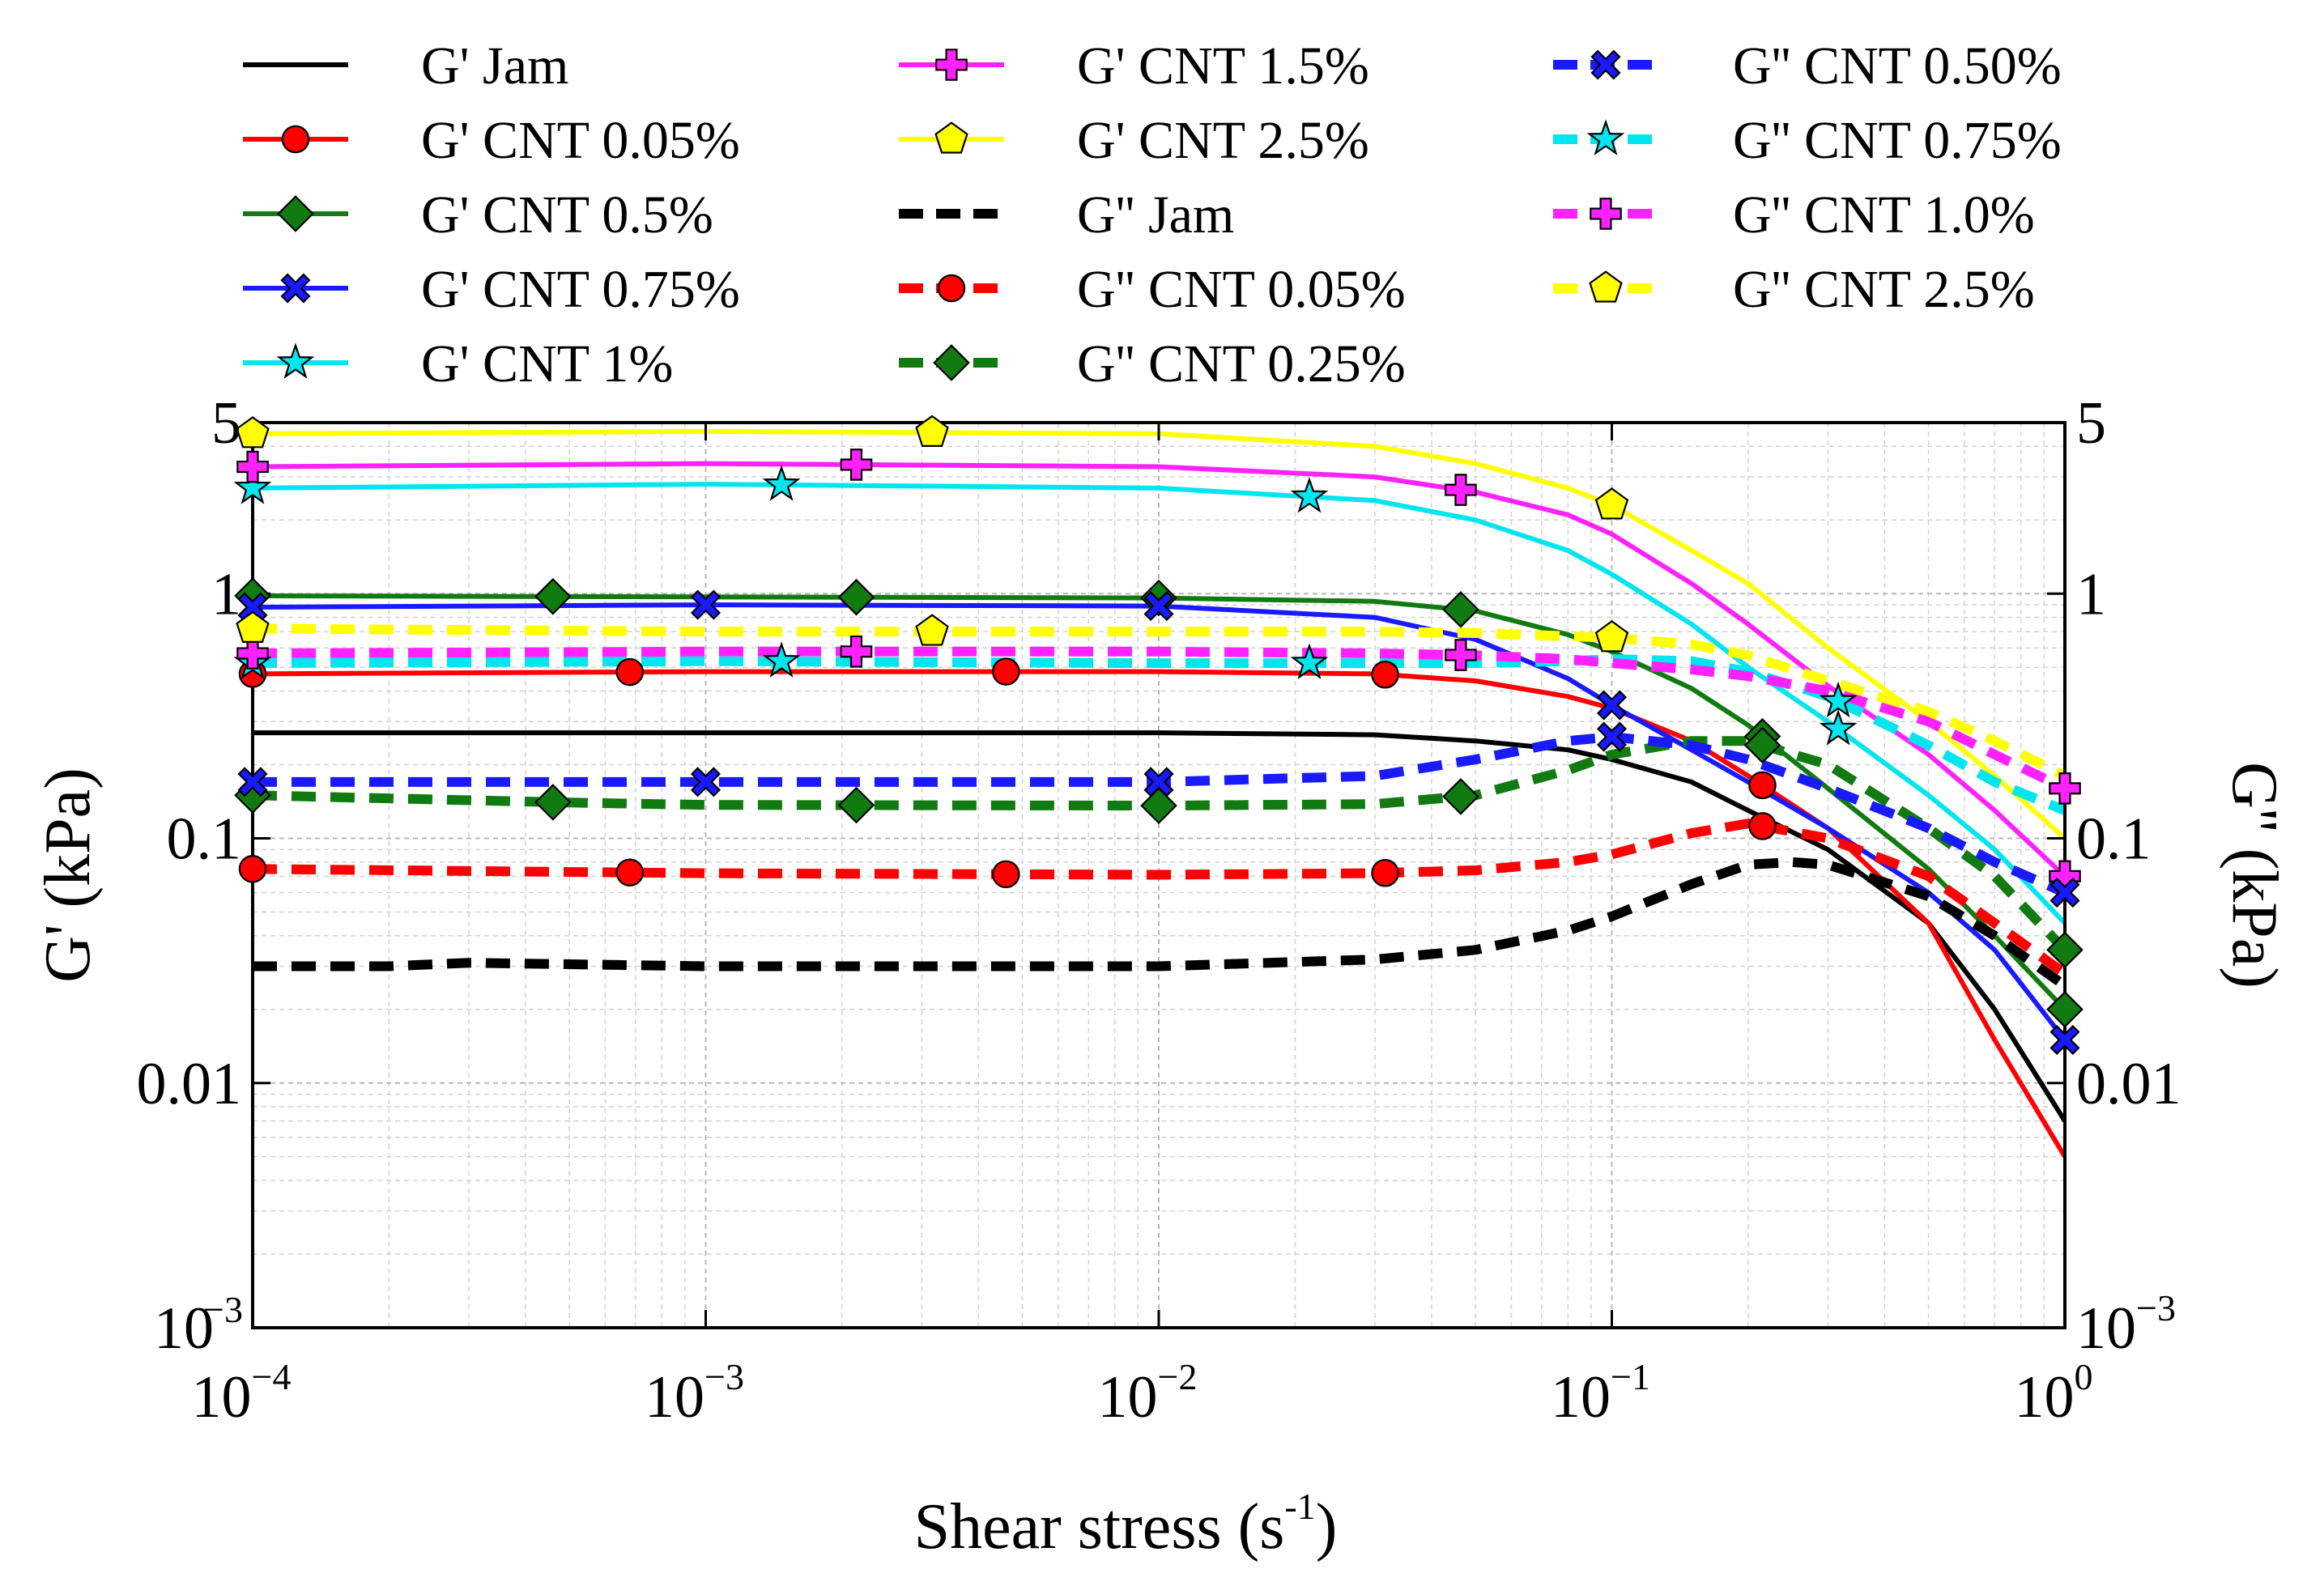 The height and width of the screenshot is (1569, 2324). What do you see at coordinates (190, 1084) in the screenshot?
I see `y-tick-label-left: 0.01` at bounding box center [190, 1084].